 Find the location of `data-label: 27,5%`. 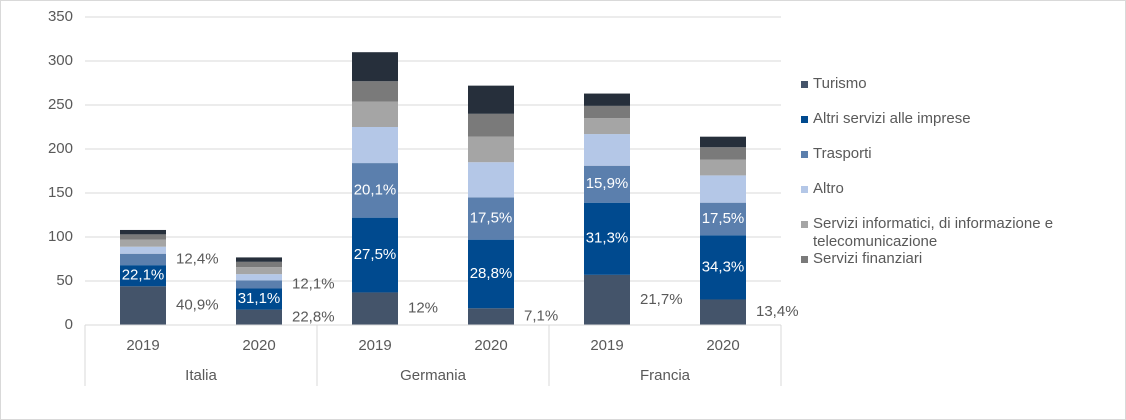

data-label: 27,5% is located at coordinates (375, 254).